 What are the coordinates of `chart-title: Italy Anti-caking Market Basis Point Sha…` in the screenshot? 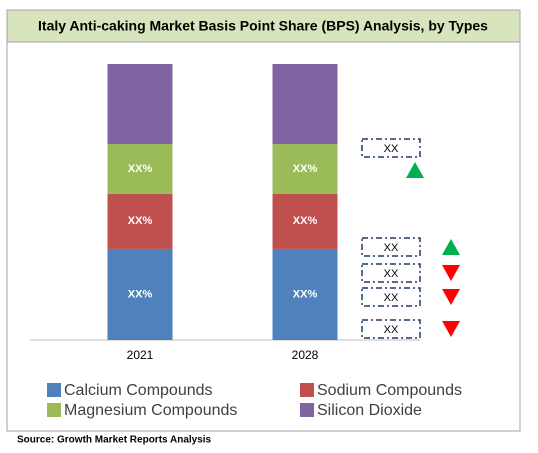 It's located at (263, 26).